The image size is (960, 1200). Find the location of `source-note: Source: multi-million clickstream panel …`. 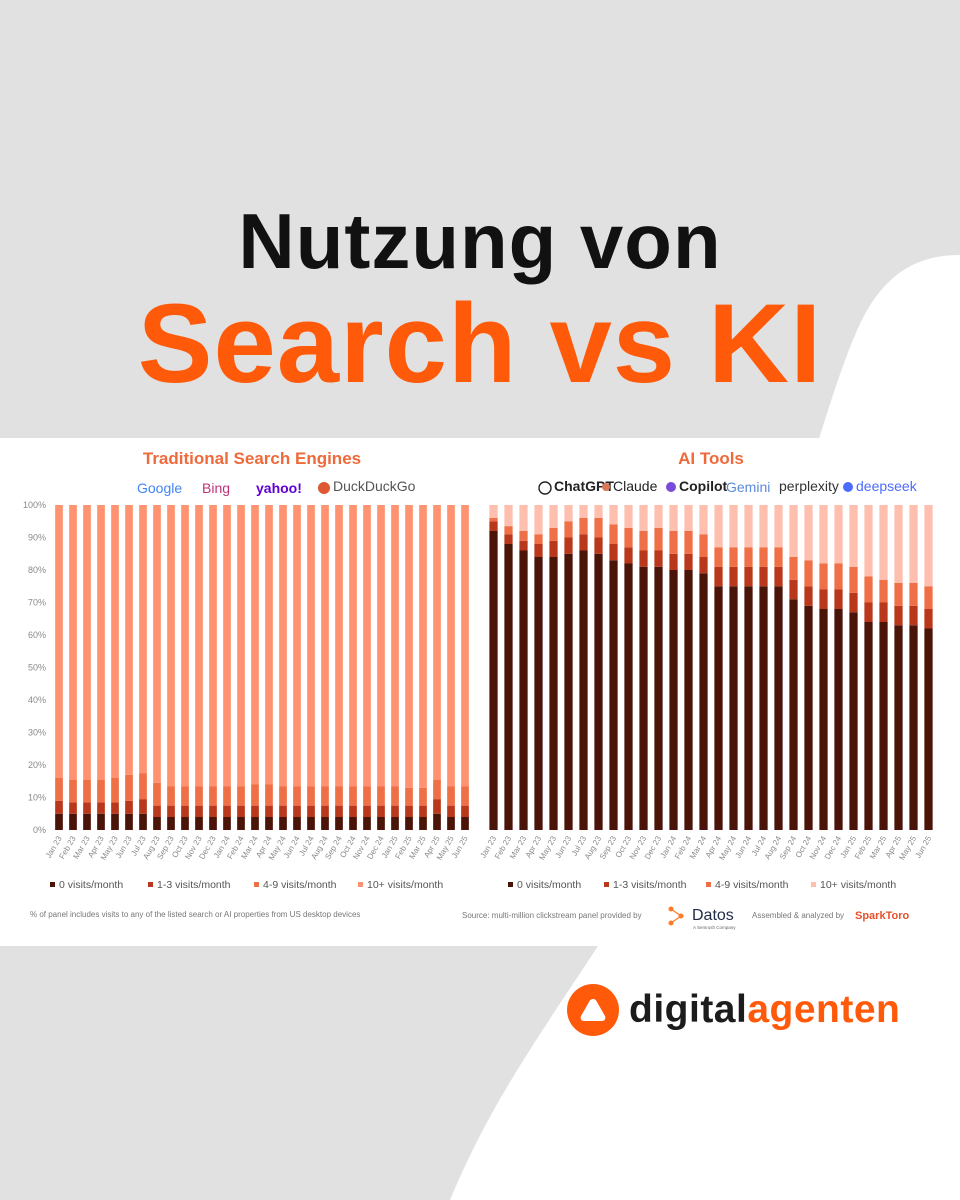

source-note: Source: multi-million clickstream panel … is located at coordinates (552, 915).